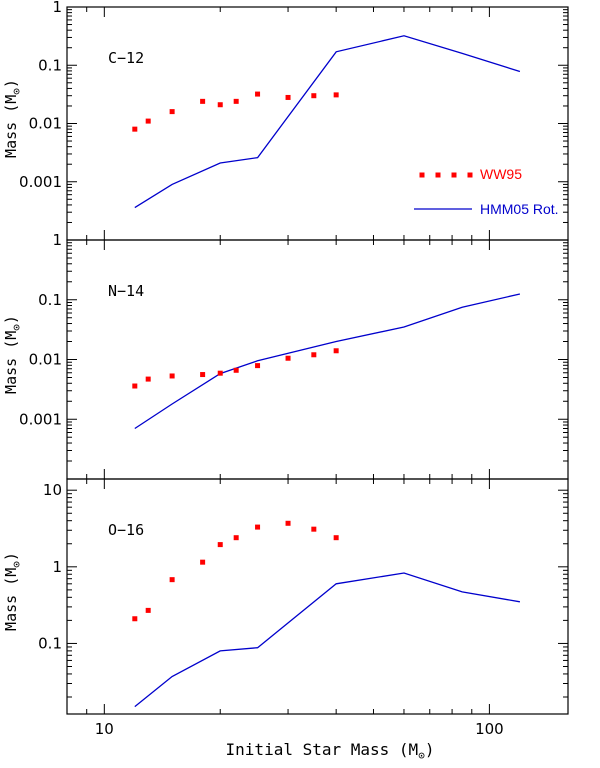 The width and height of the screenshot is (600, 768). What do you see at coordinates (446, 175) in the screenshot?
I see `legend-ww95-marker` at bounding box center [446, 175].